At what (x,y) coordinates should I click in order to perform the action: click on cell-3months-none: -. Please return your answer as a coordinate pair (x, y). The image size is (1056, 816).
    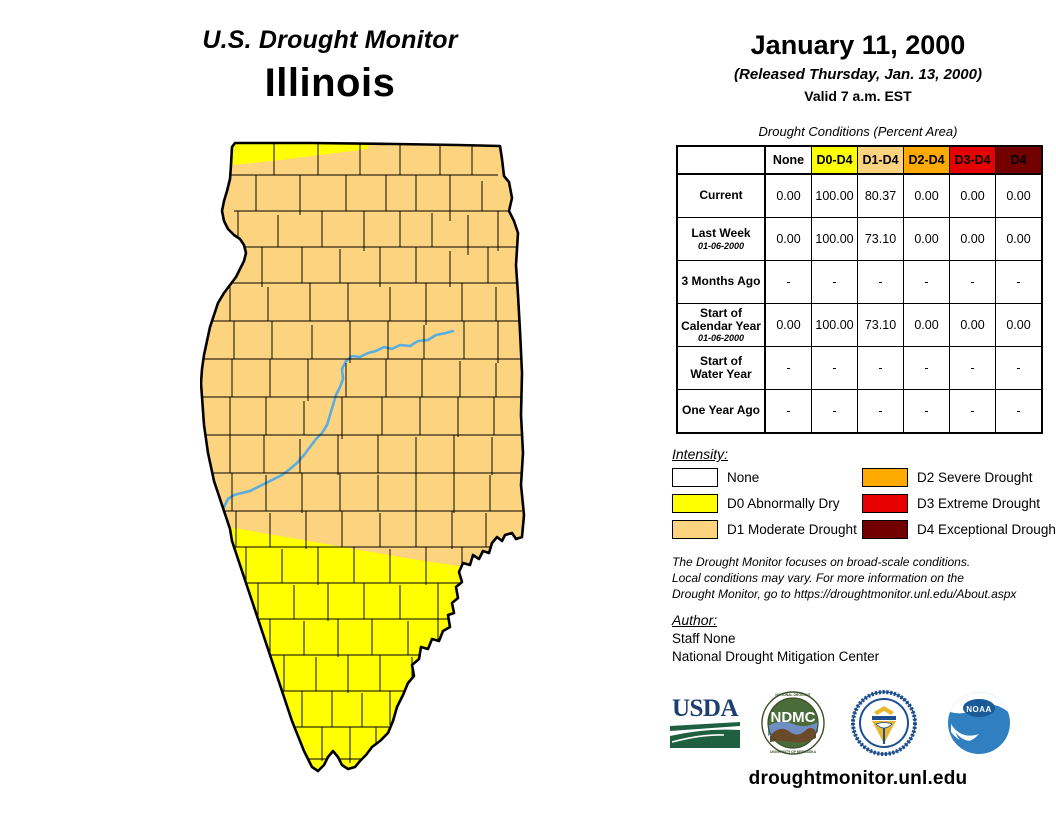
    Looking at the image, I should click on (788, 282).